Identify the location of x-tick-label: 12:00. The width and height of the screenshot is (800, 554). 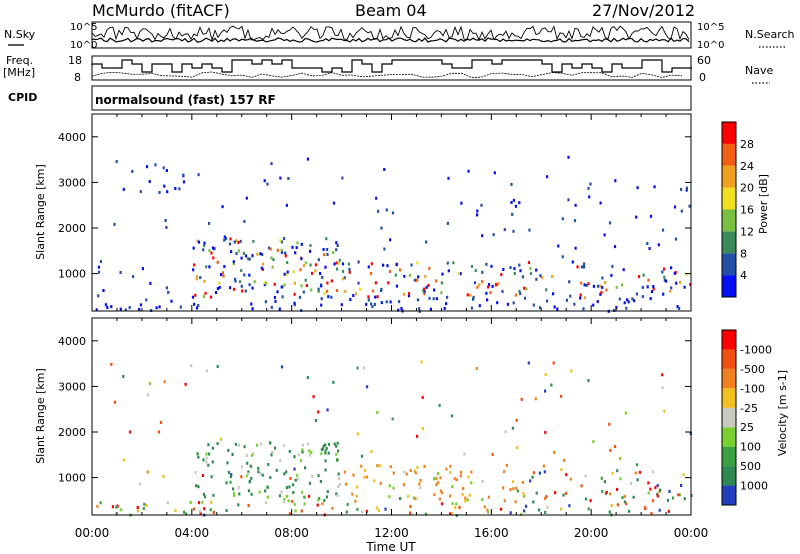
(391, 533).